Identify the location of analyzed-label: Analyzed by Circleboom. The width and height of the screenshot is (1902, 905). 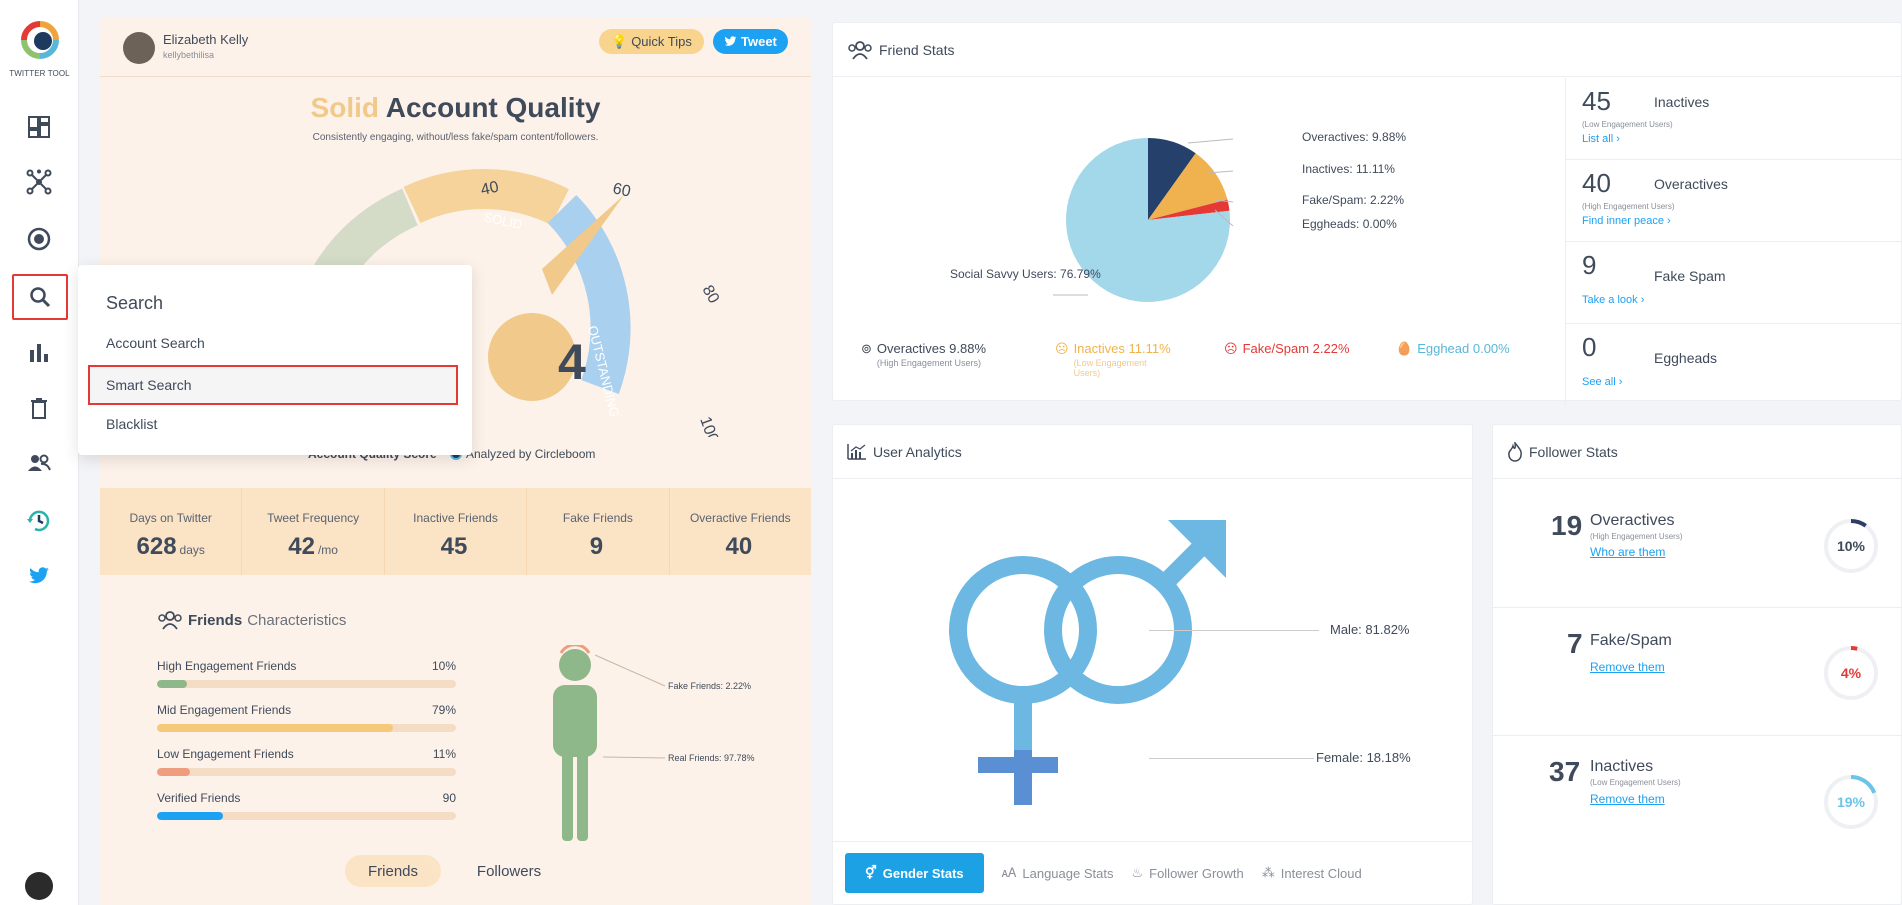
(531, 454).